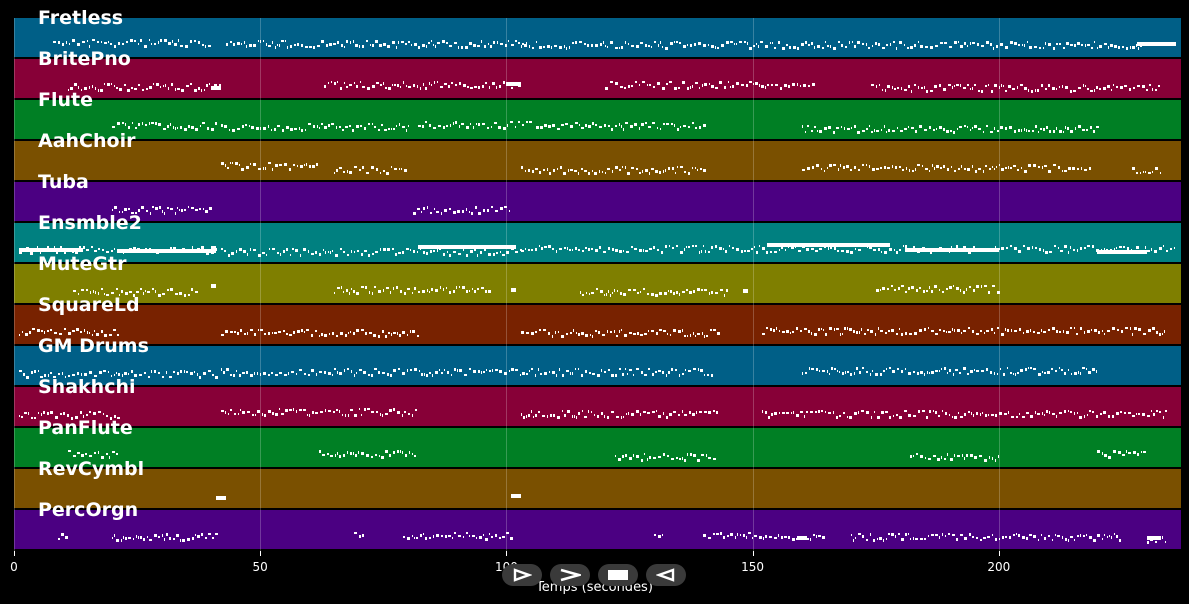  I want to click on stop-button, so click(618, 575).